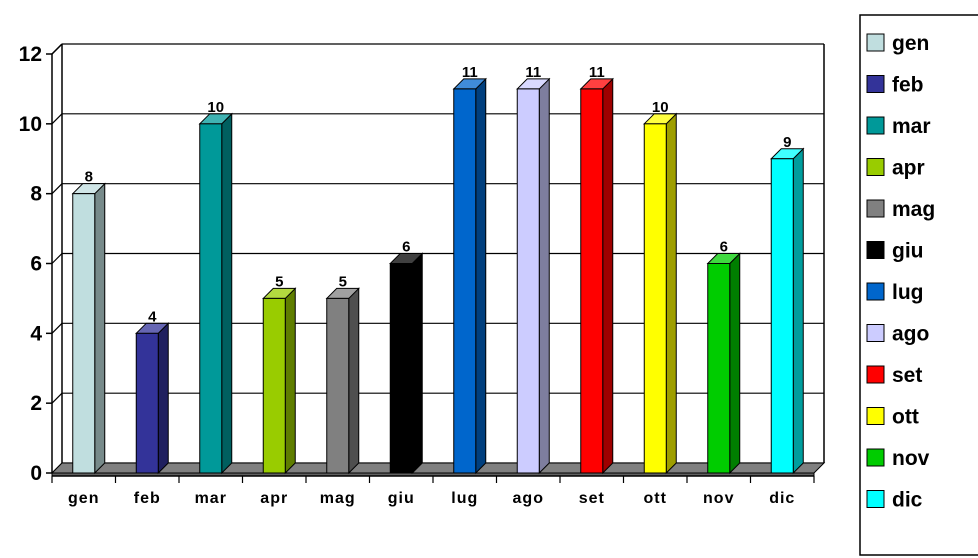 The width and height of the screenshot is (978, 558). Describe the element at coordinates (36, 194) in the screenshot. I see `y-tick-label: 8` at that location.